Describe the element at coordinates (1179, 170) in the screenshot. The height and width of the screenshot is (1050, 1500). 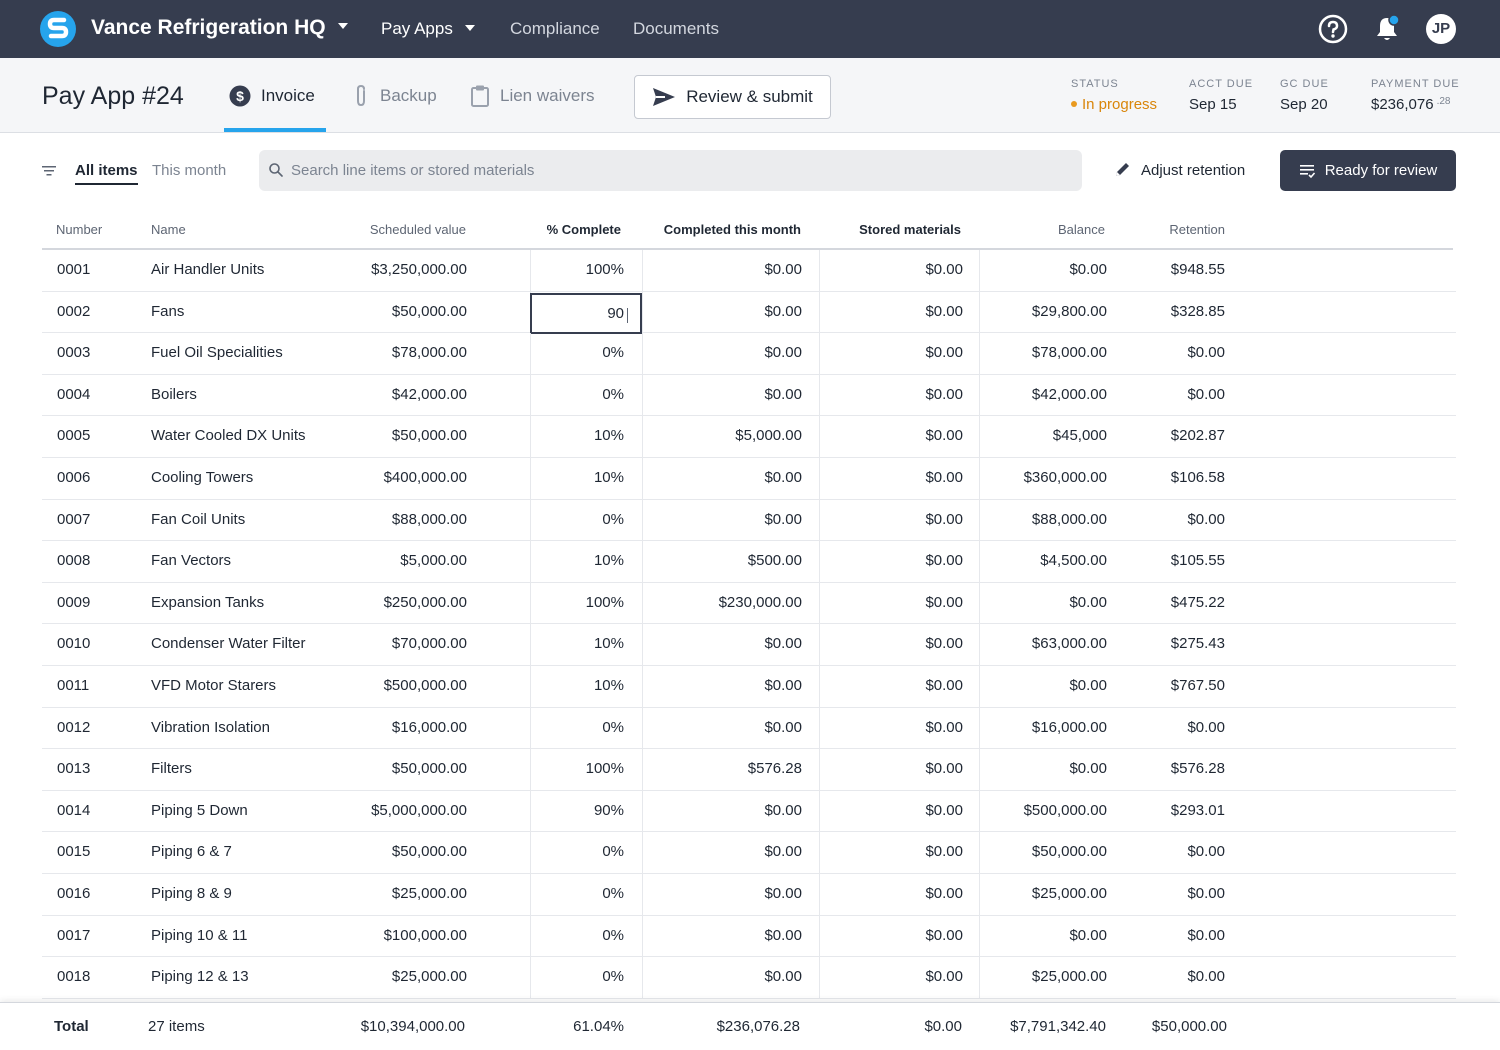
I see `adjust-retention-button: Adjust retention` at that location.